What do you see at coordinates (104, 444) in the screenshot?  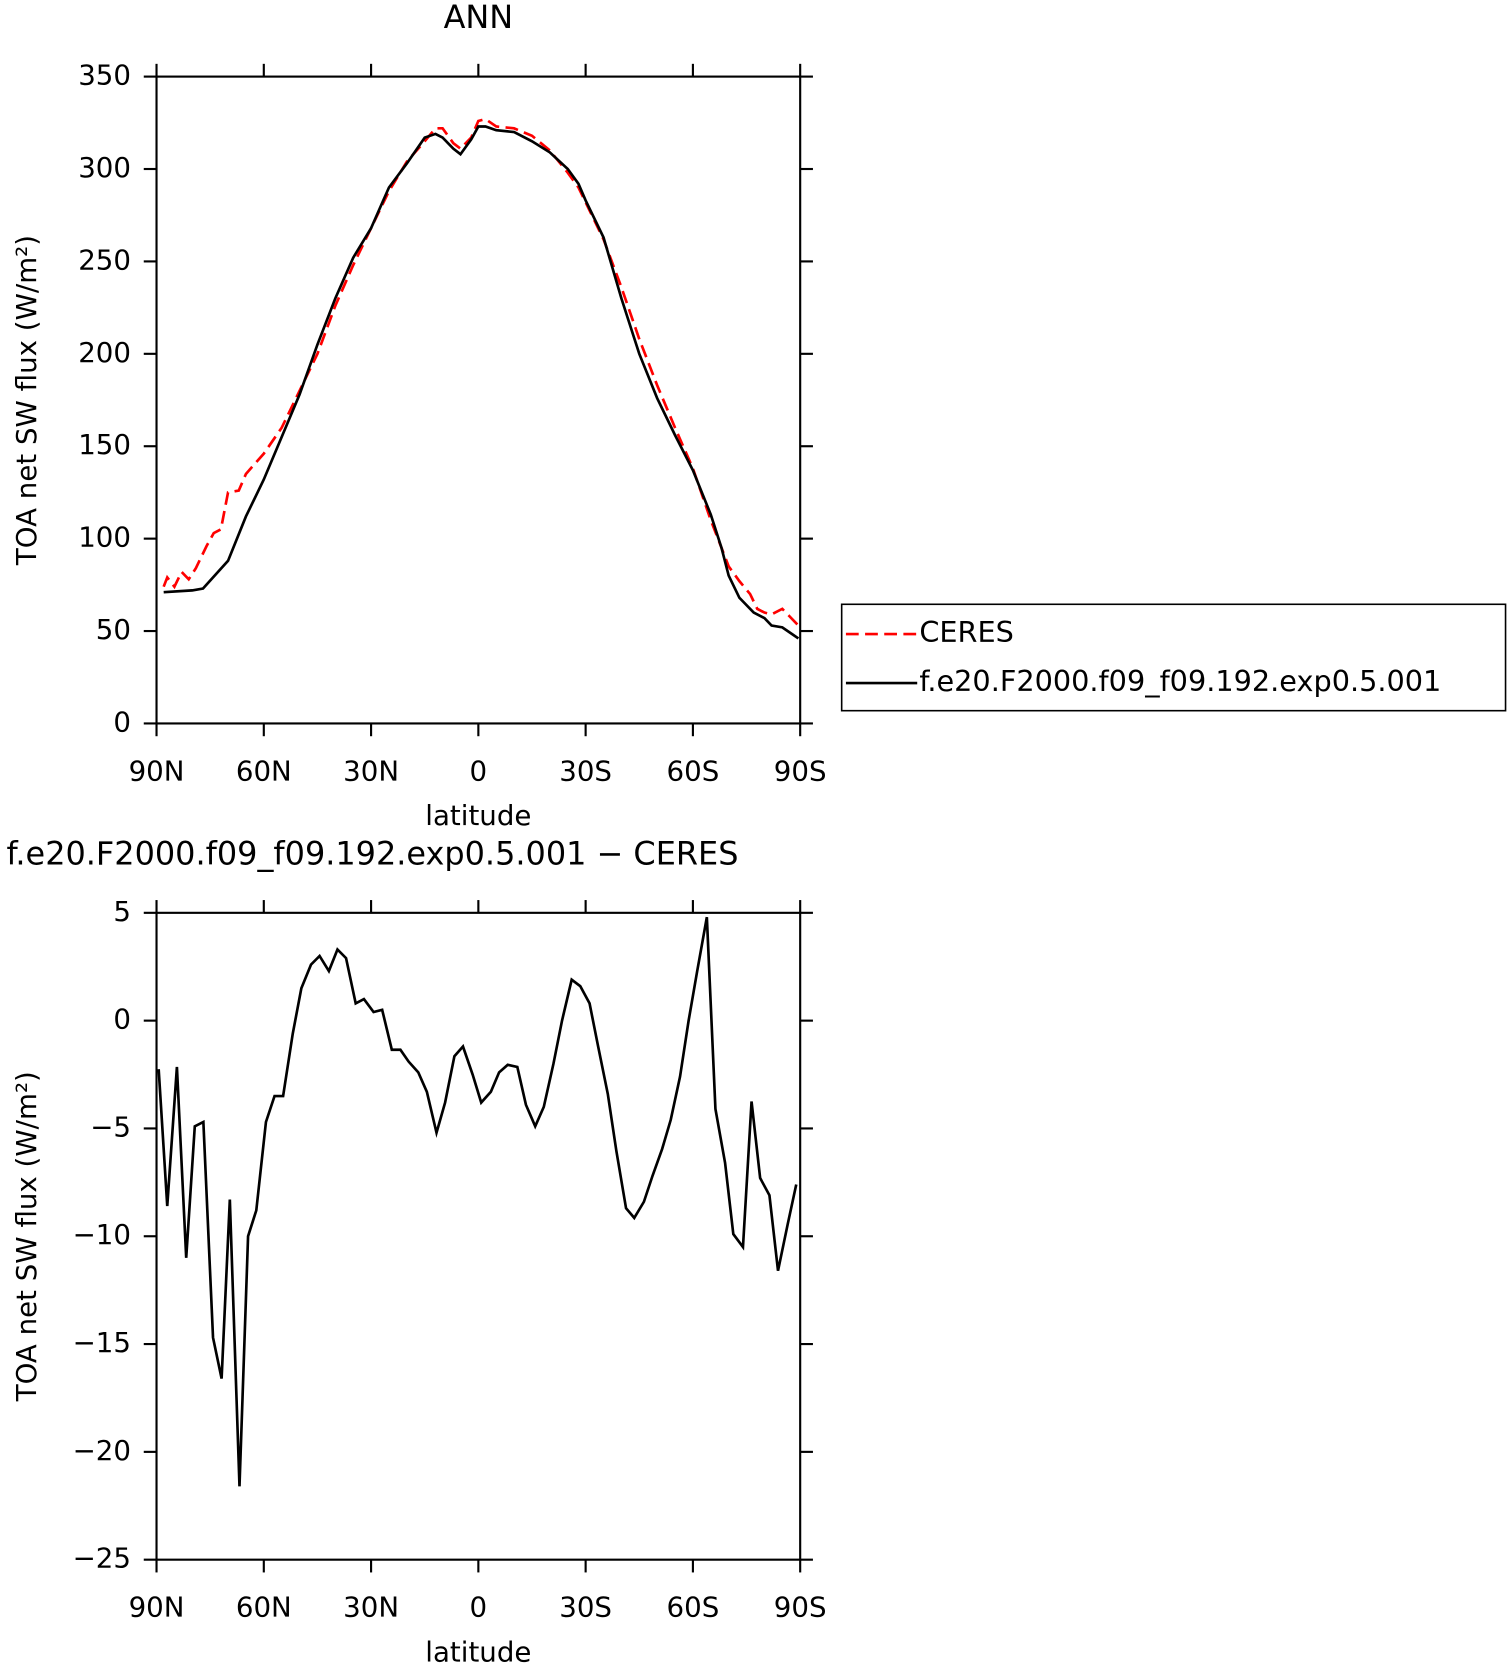 I see `y-tick-label: 150` at bounding box center [104, 444].